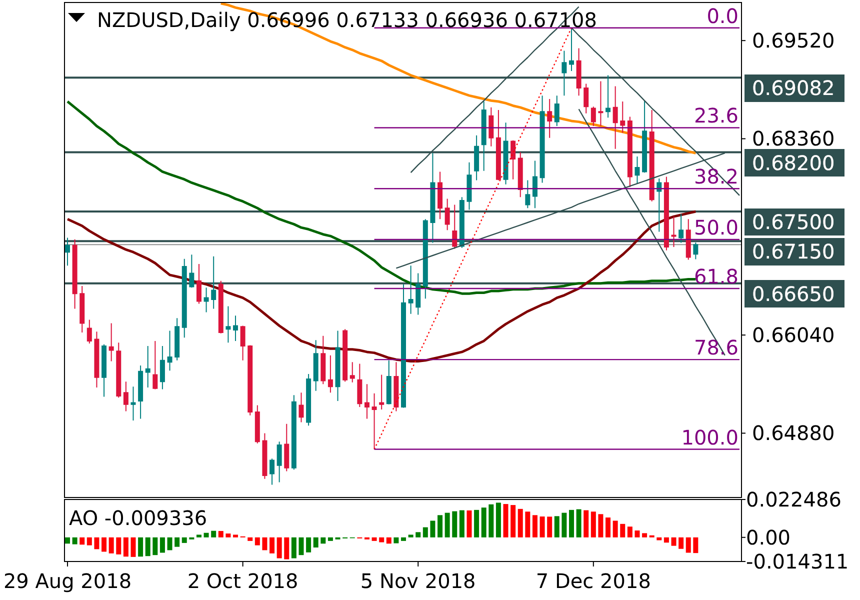 This screenshot has width=860, height=600. I want to click on ref-line-label: 0.67500, so click(793, 222).